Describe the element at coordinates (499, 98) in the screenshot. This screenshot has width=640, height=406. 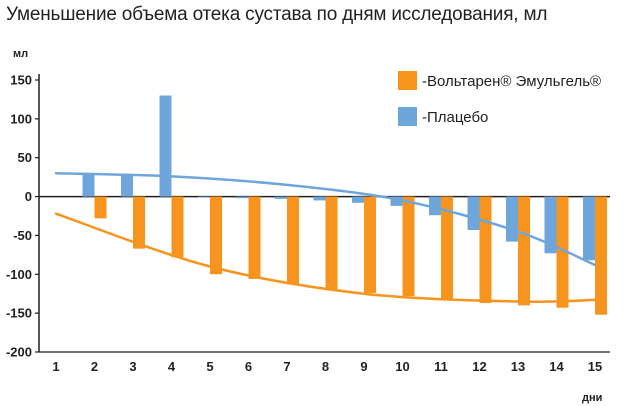
I see `legend: -Вольтарен® Эмульгель® -Плацебо` at that location.